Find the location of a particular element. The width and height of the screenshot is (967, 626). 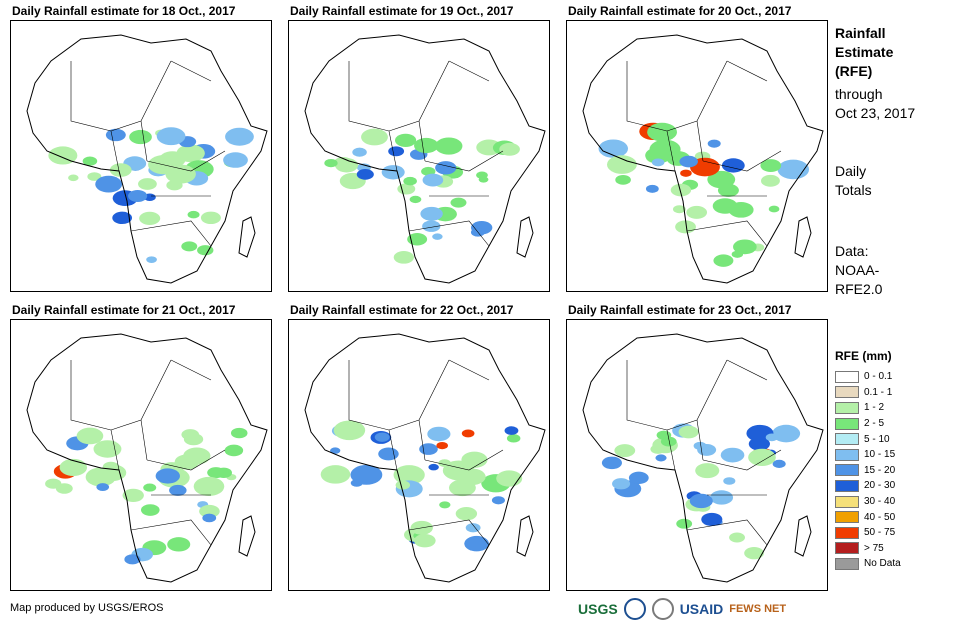

legend-label: > 75 is located at coordinates (874, 548).